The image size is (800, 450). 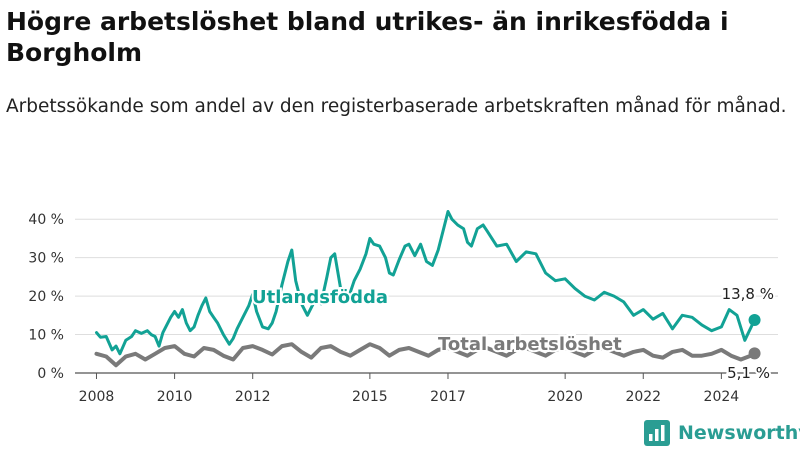 What do you see at coordinates (530, 344) in the screenshot?
I see `series-label-total: Total arbetslöshet` at bounding box center [530, 344].